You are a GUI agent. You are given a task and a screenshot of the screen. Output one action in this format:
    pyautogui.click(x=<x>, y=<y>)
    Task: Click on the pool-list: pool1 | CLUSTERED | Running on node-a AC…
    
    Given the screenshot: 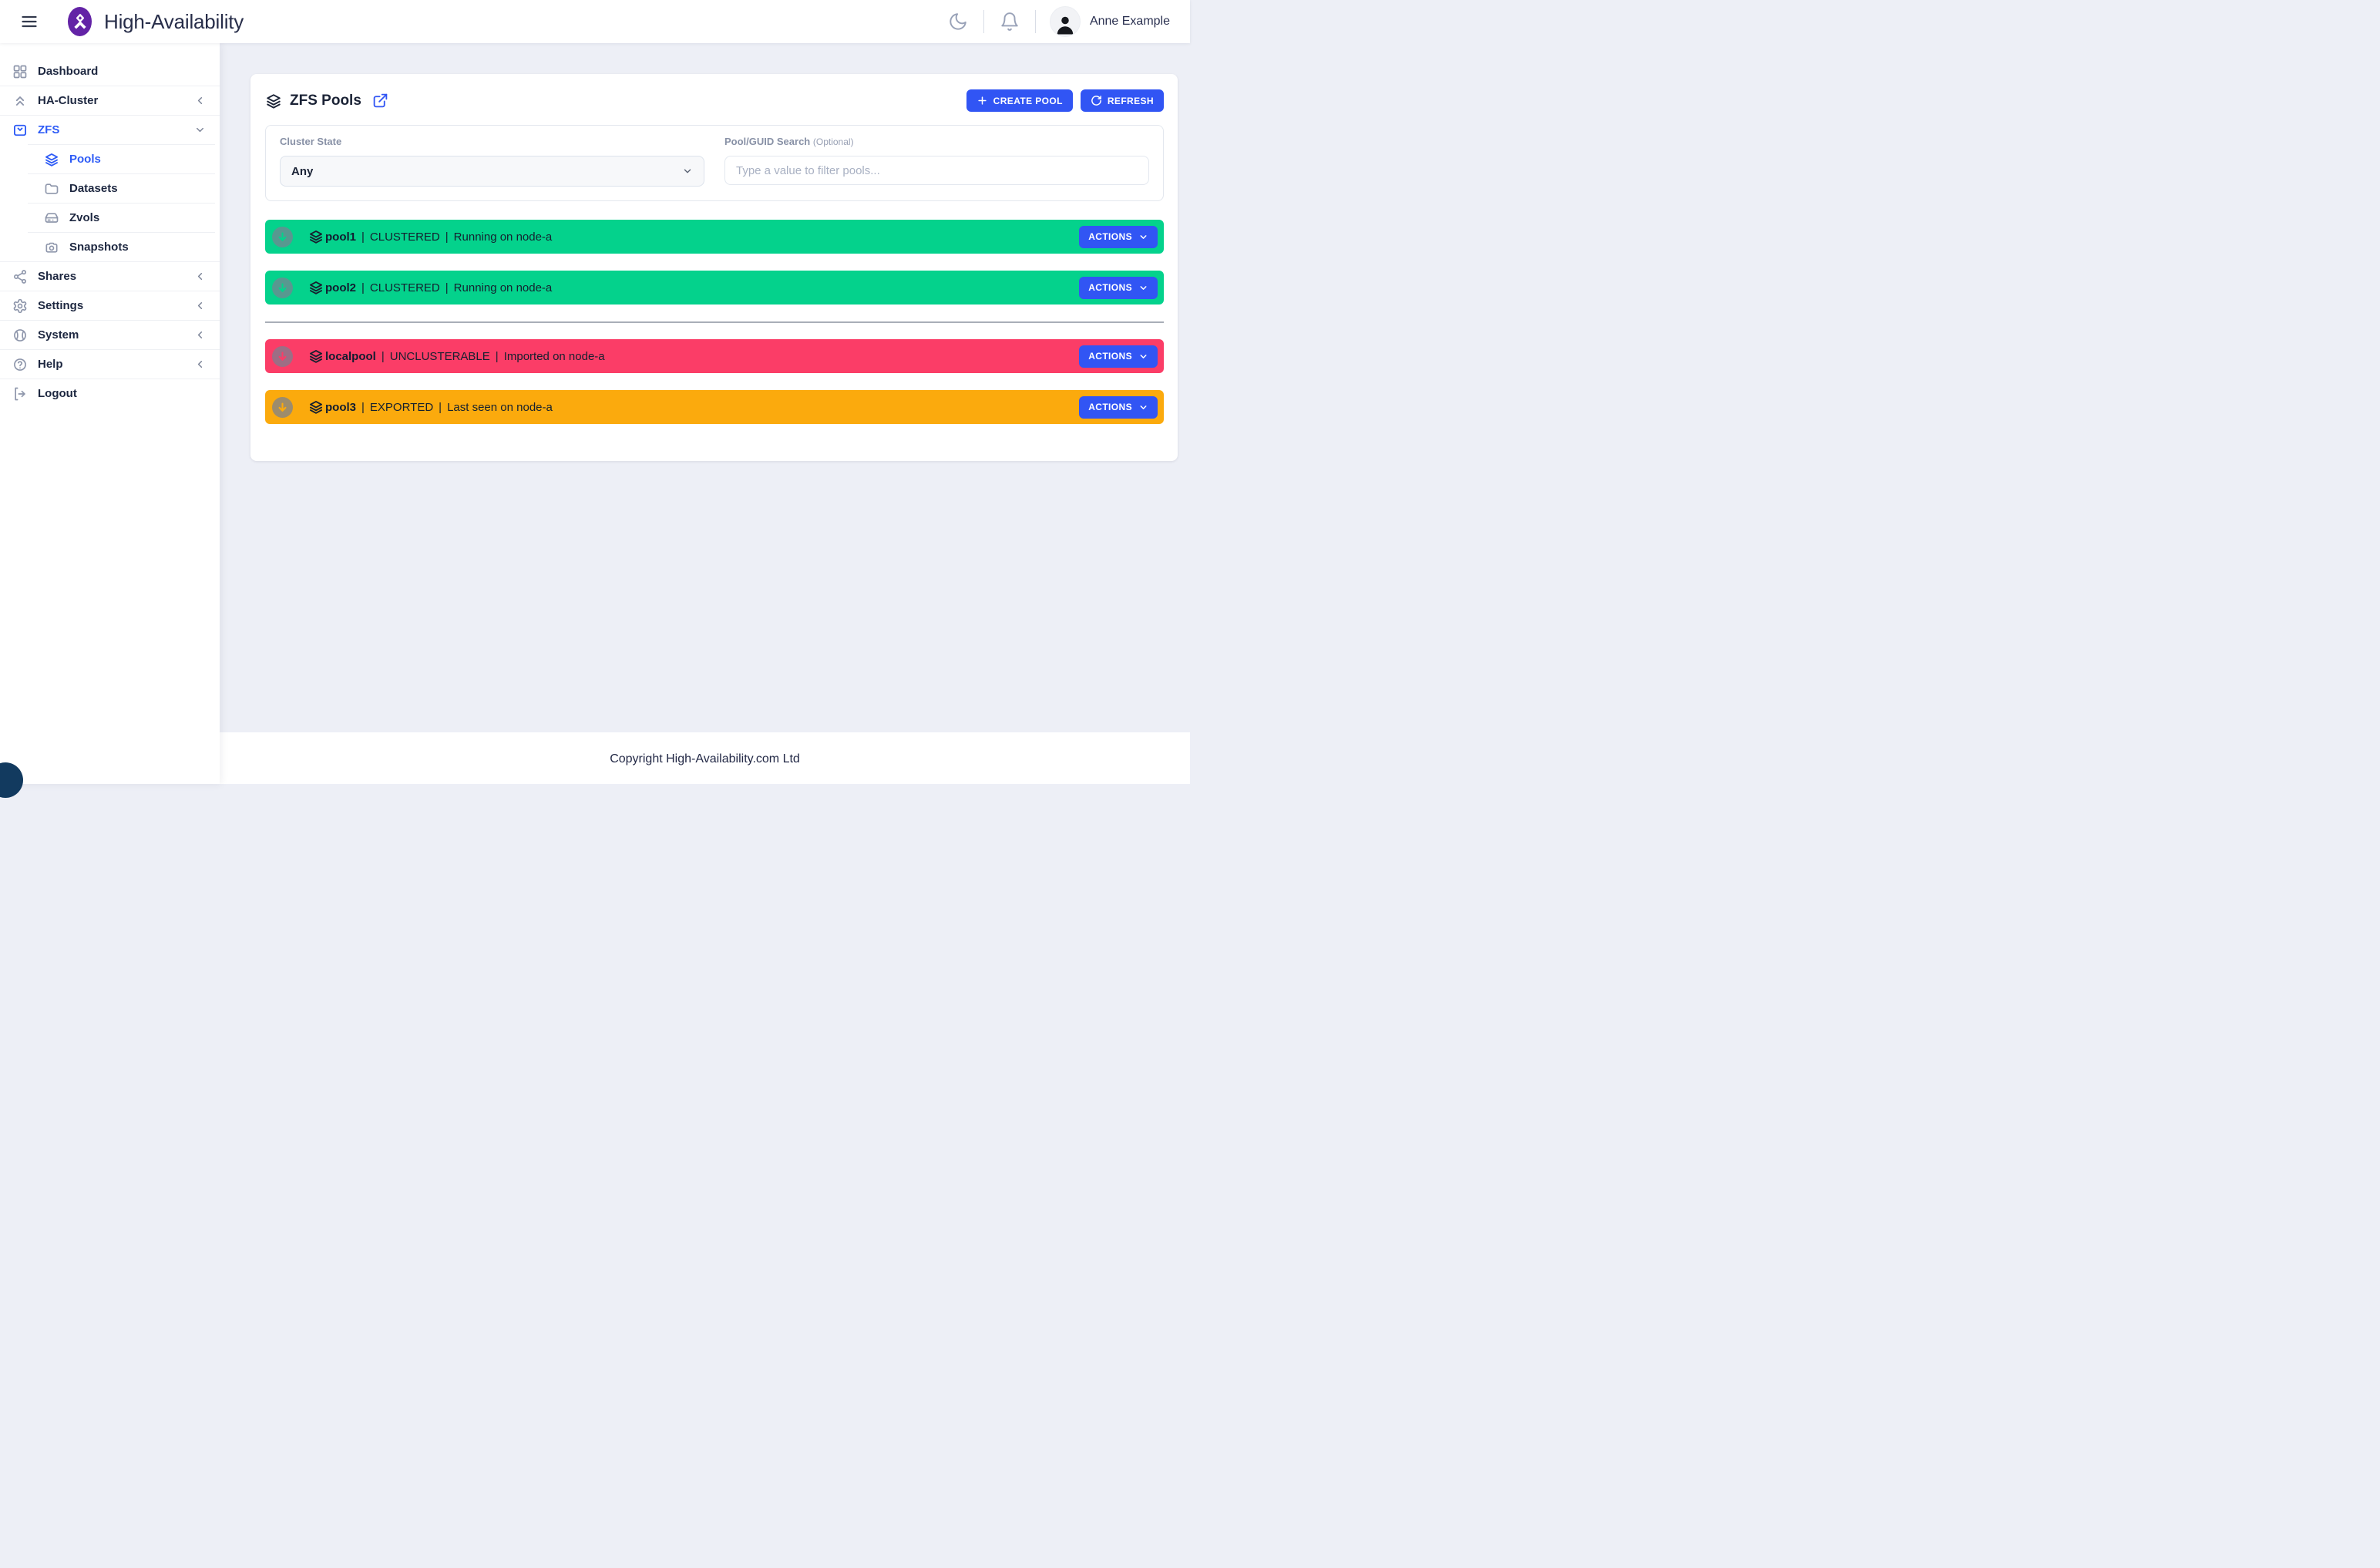 What is the action you would take?
    pyautogui.click(x=714, y=322)
    